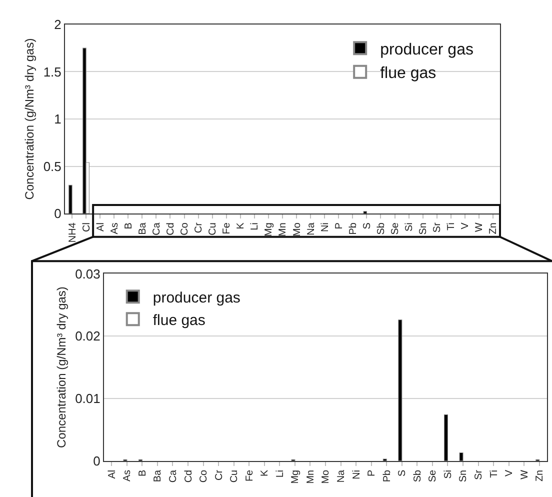 This screenshot has width=552, height=497. Describe the element at coordinates (58, 24) in the screenshot. I see `y-tick-label: 2` at that location.